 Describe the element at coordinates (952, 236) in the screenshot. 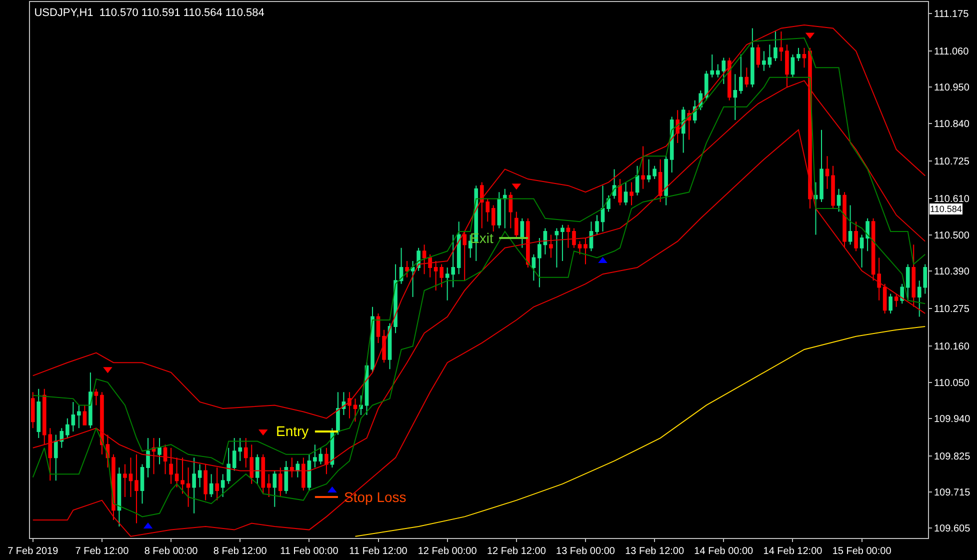

I see `y-tick-label: 110.500` at that location.